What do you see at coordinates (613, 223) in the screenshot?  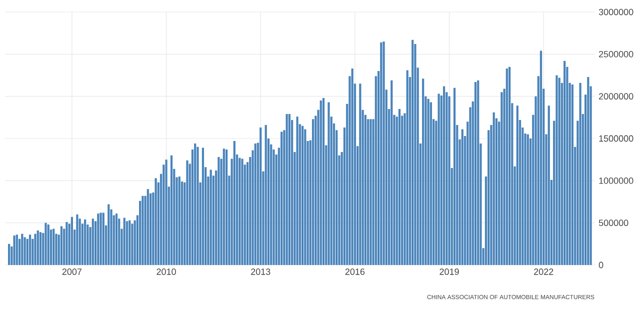 I see `y-tick-label: 500000` at bounding box center [613, 223].